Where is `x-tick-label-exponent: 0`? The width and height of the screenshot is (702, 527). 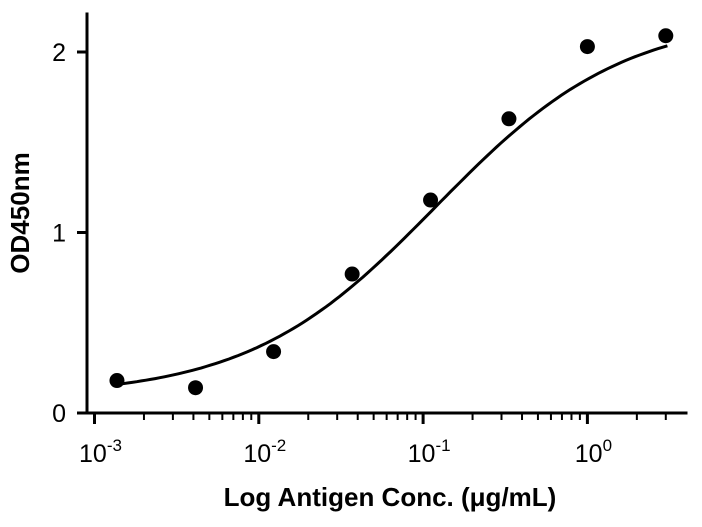 x-tick-label-exponent: 0 is located at coordinates (607, 445).